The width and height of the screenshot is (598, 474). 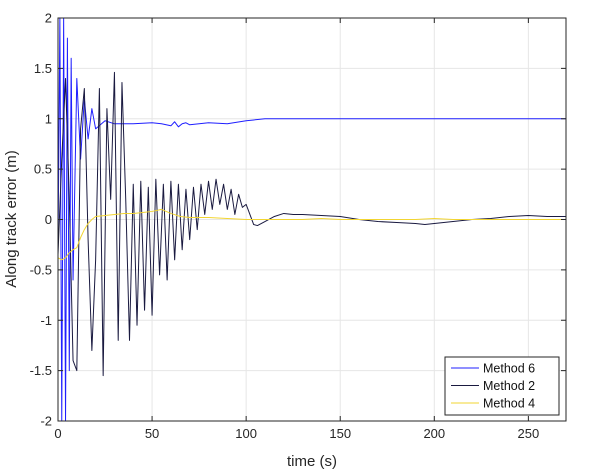 What do you see at coordinates (41, 269) in the screenshot?
I see `y-tick-label: -0.5` at bounding box center [41, 269].